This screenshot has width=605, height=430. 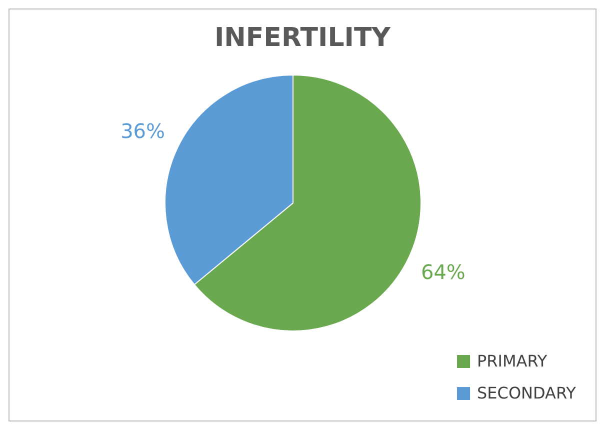 What do you see at coordinates (512, 360) in the screenshot?
I see `legend-label: PRIMARY` at bounding box center [512, 360].